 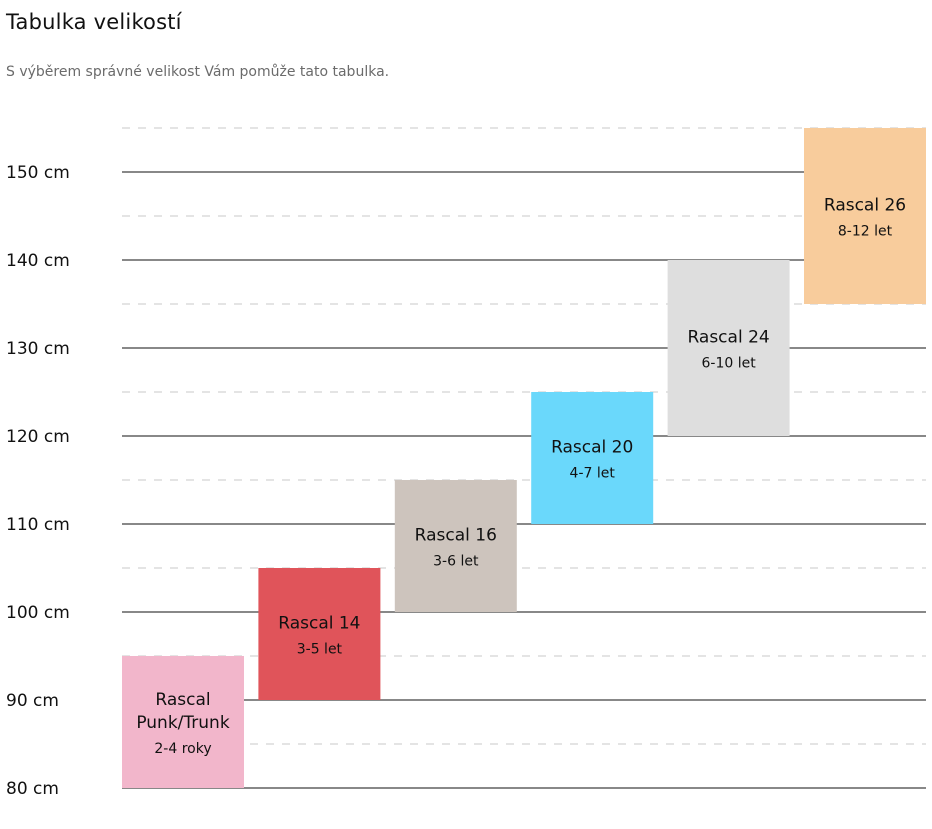 I want to click on bar-label: Rascal 26, so click(x=865, y=206).